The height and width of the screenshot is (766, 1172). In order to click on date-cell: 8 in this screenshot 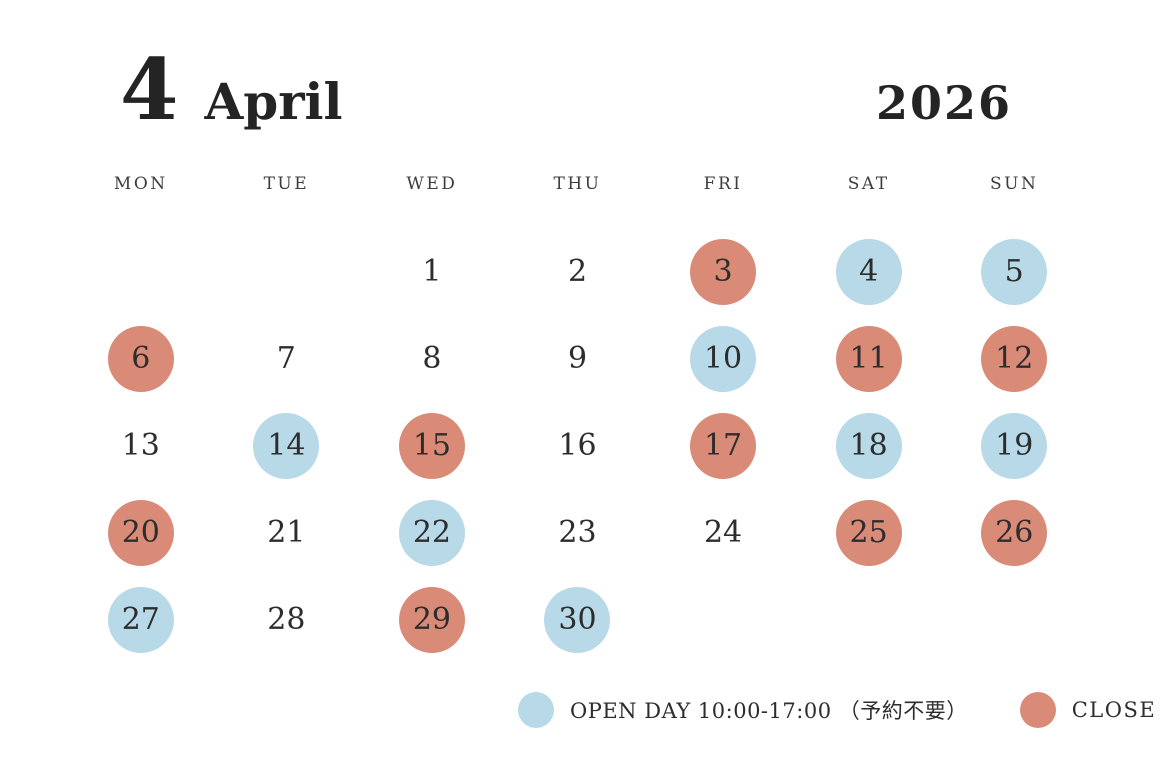, I will do `click(432, 358)`.